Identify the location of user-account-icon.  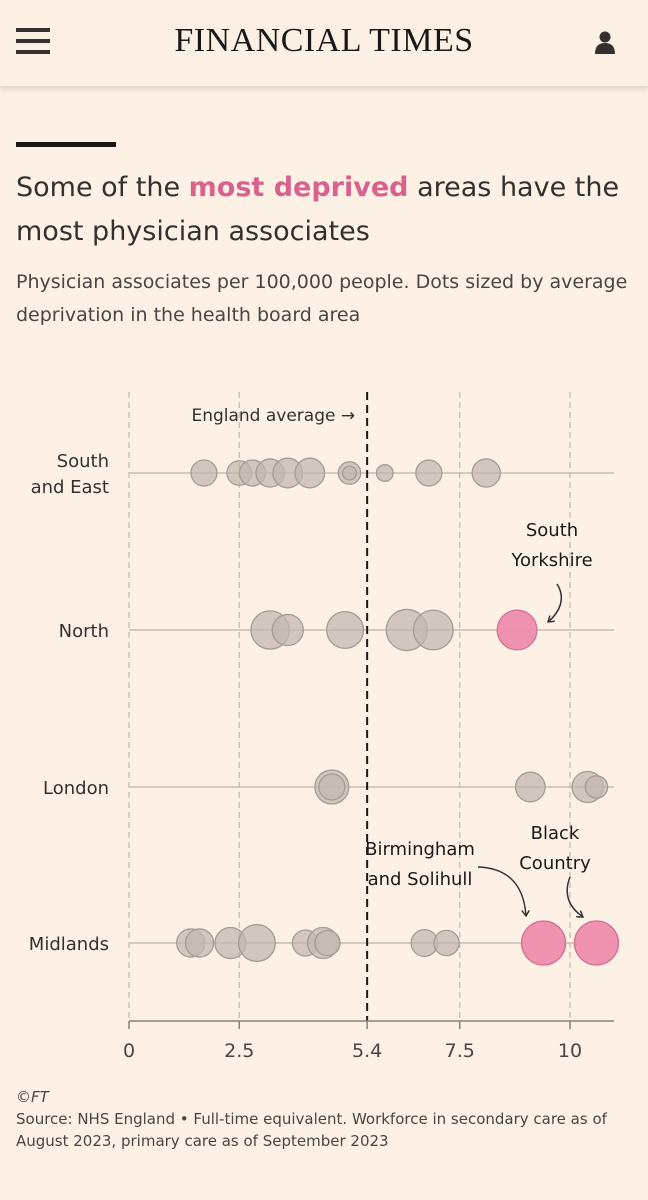
(605, 42).